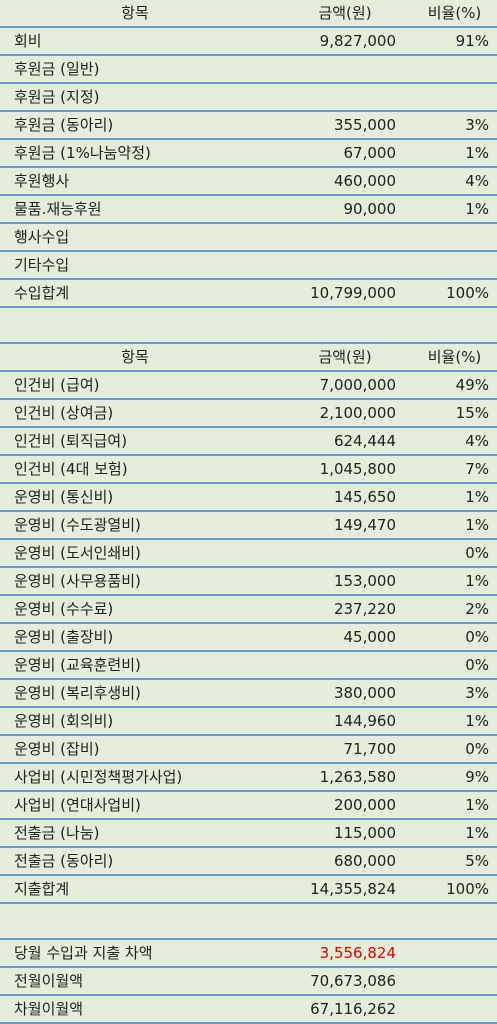 The height and width of the screenshot is (1024, 497). Describe the element at coordinates (336, 833) in the screenshot. I see `row-amount: 115,000` at that location.